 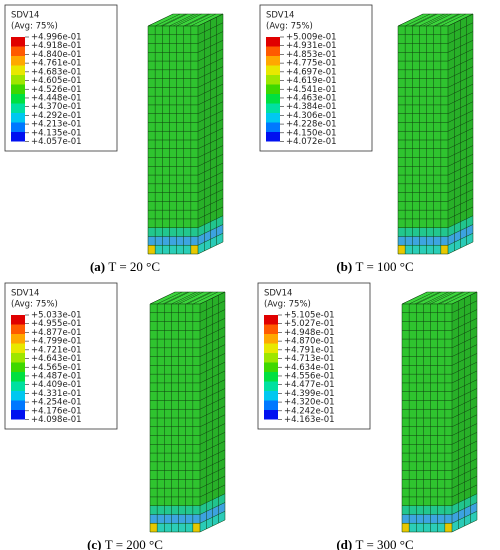 I want to click on legend-value: +4.931e-01, so click(x=311, y=46).